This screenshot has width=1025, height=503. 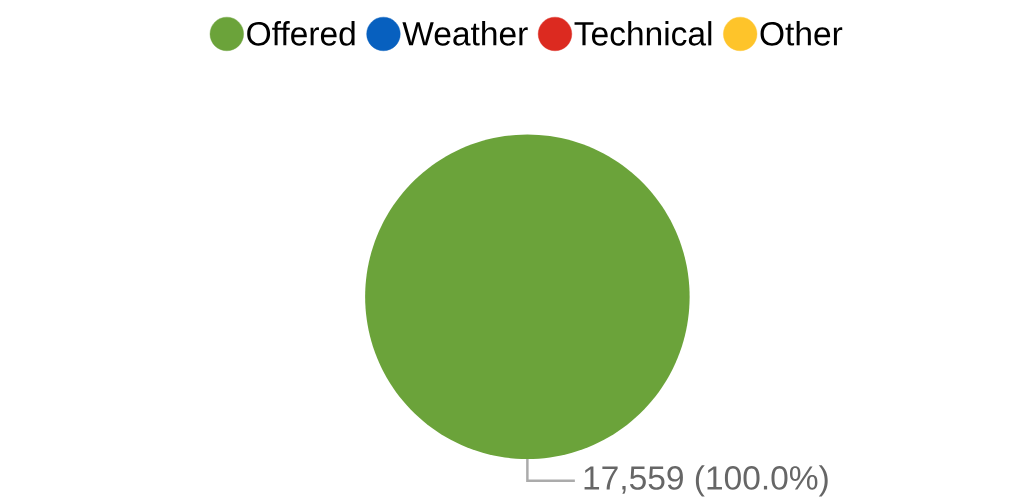 I want to click on legend-label: Technical, so click(x=643, y=33).